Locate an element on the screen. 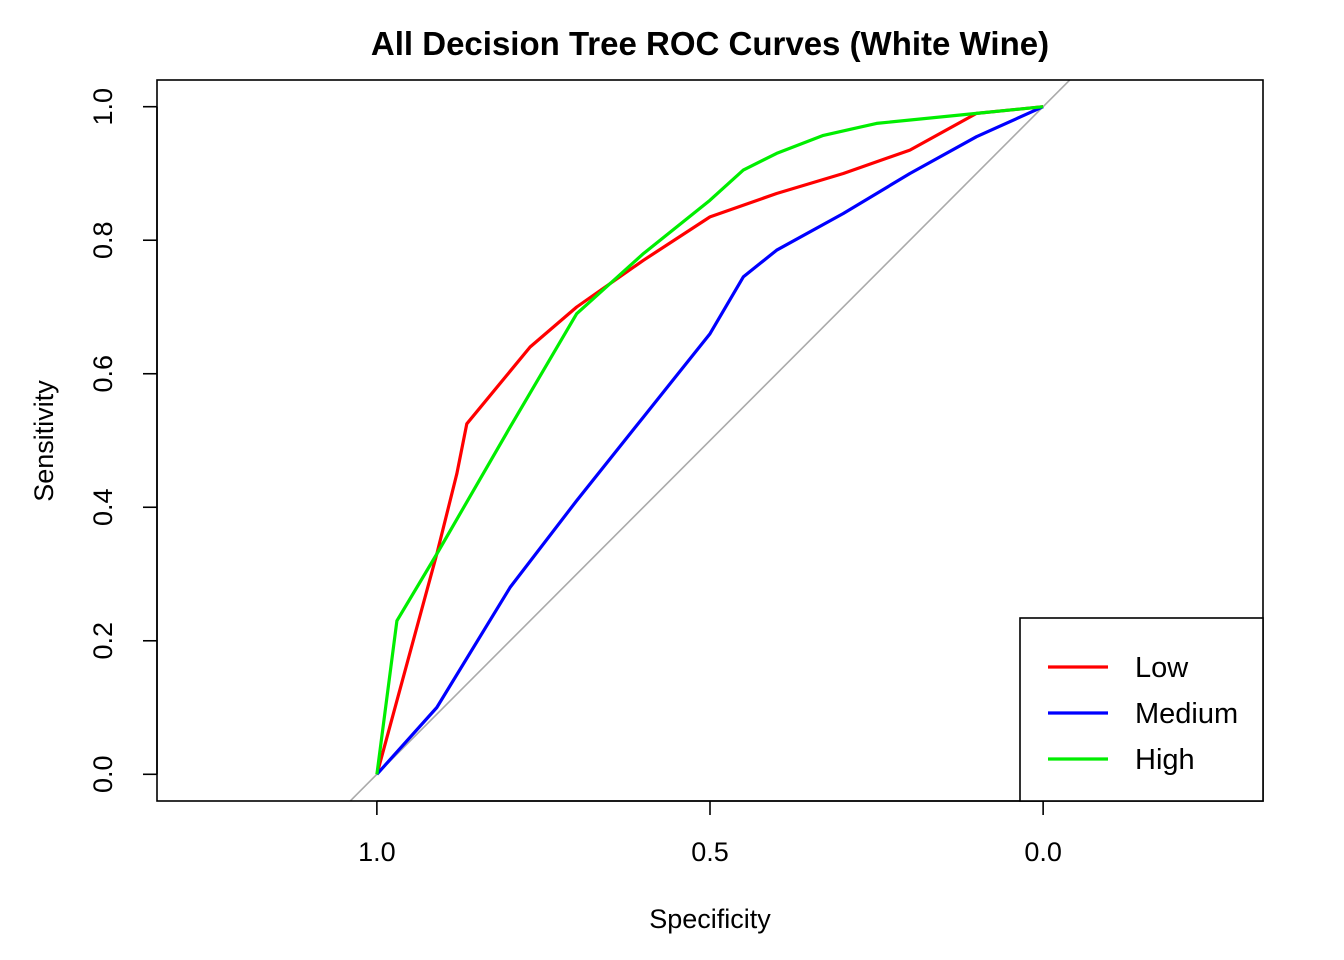  legend-label-low: Low is located at coordinates (1162, 668).